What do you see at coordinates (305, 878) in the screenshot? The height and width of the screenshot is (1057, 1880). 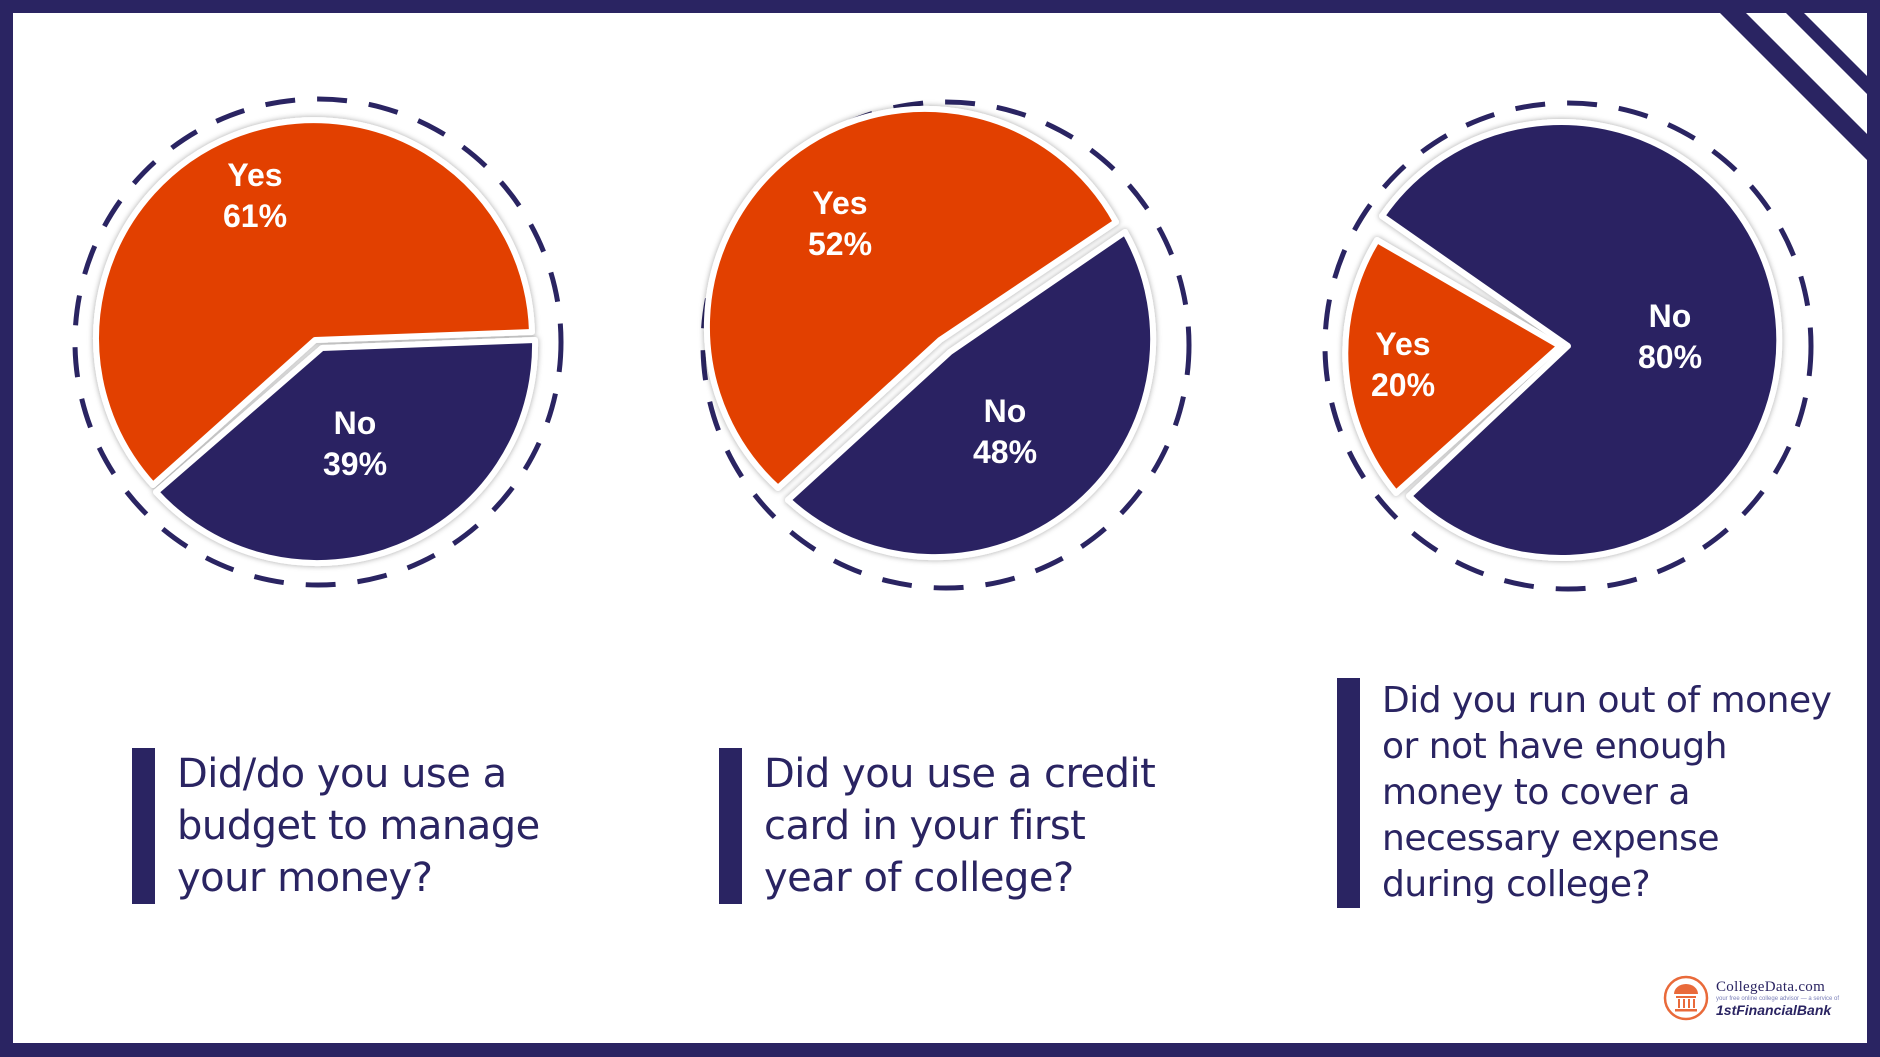 I see `question-line: your money?` at bounding box center [305, 878].